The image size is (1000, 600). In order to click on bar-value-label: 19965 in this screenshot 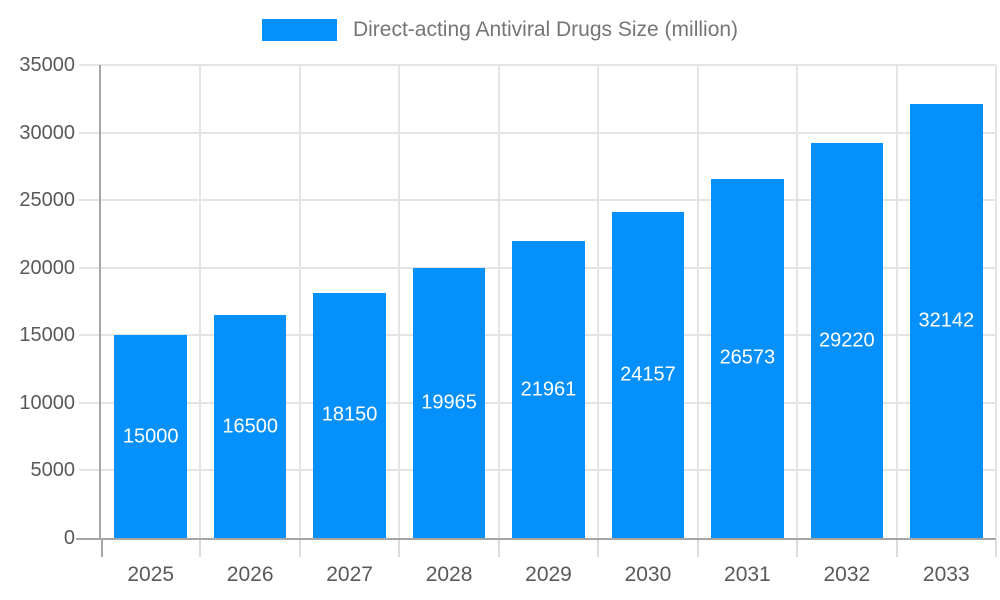, I will do `click(449, 402)`.